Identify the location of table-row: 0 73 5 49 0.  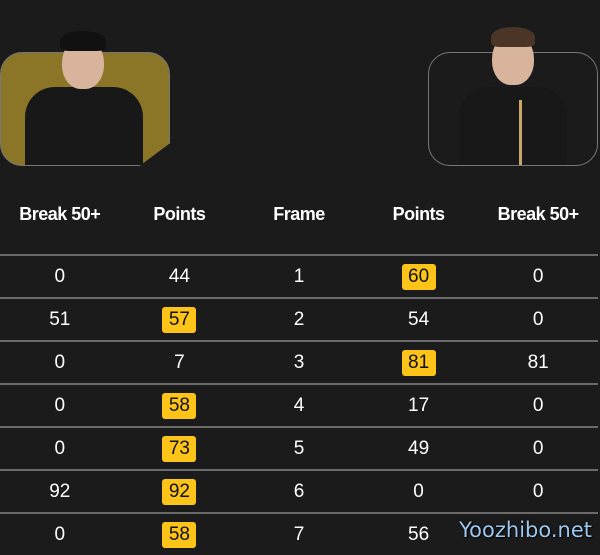
(299, 447).